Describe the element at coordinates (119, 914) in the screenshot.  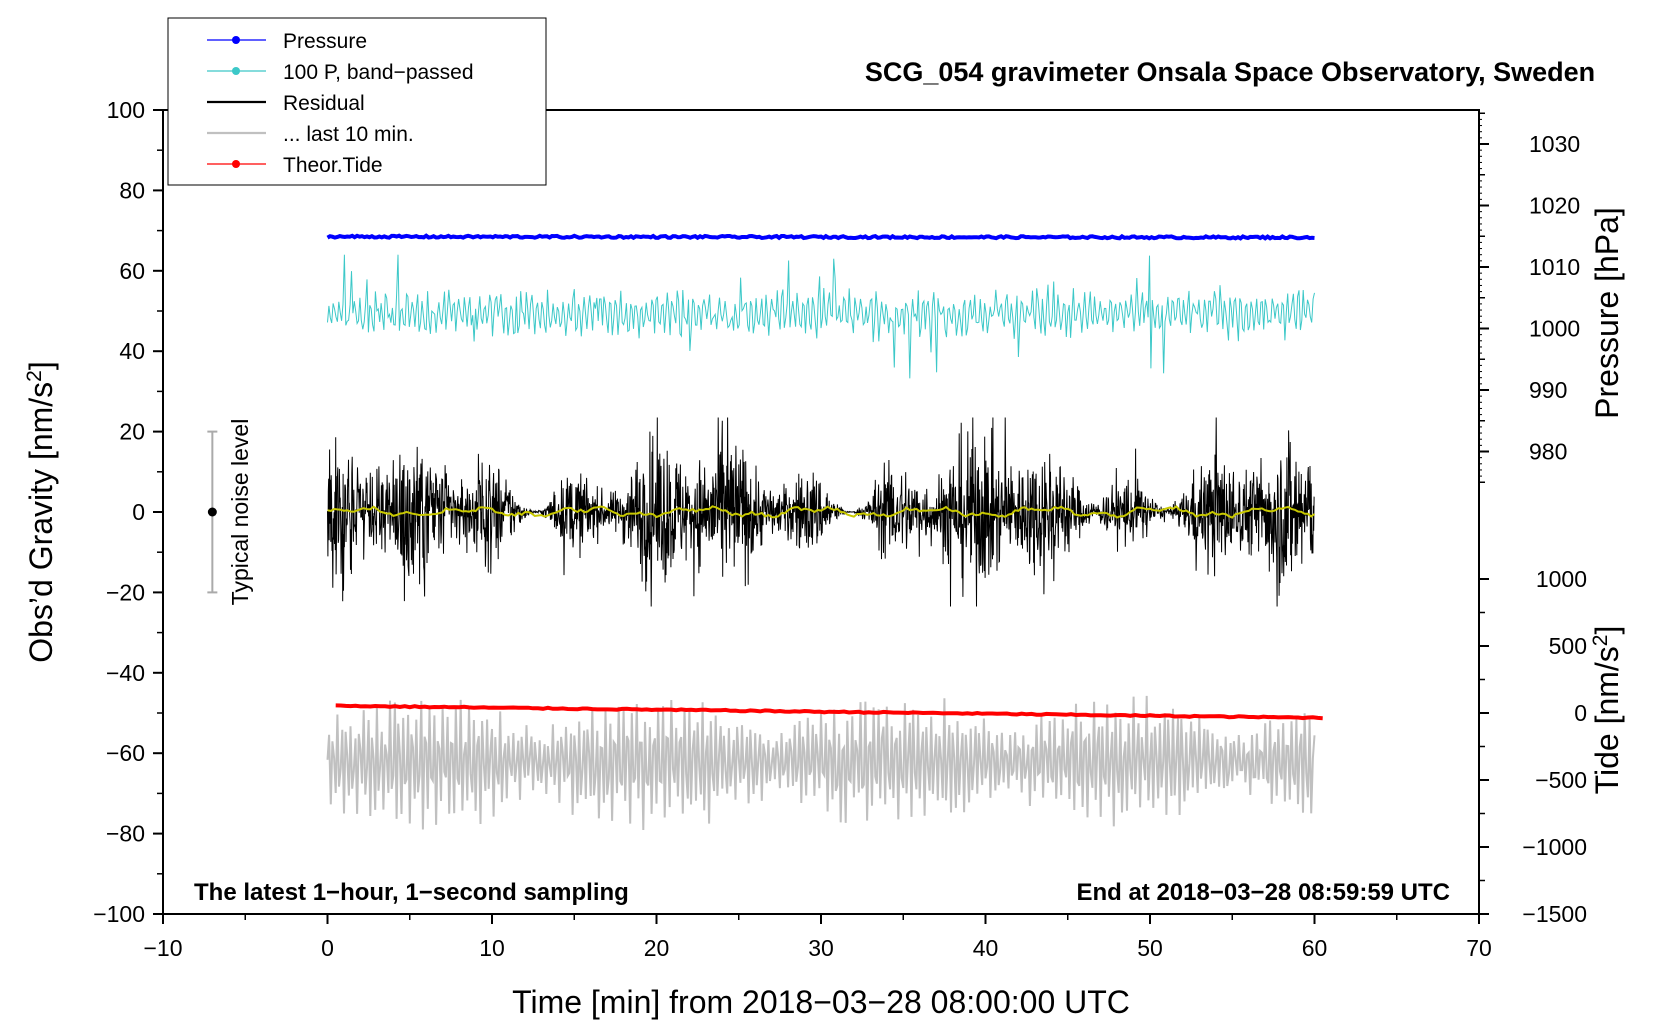
I see `y-tick-label: −100` at that location.